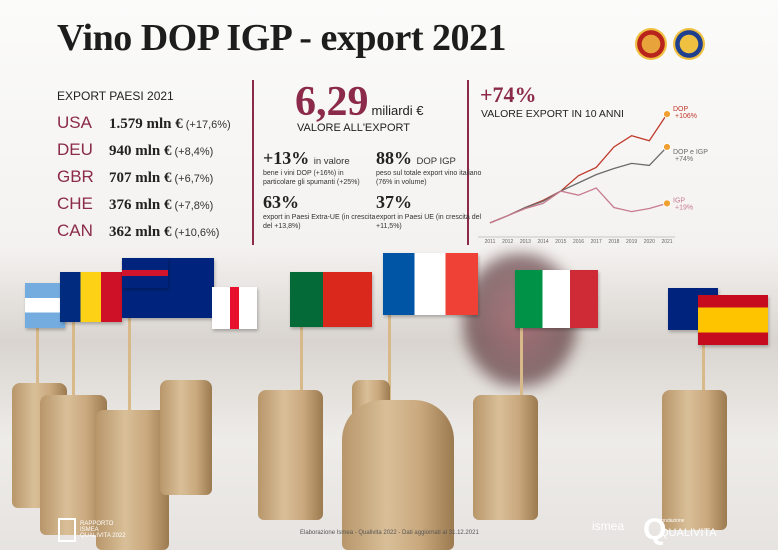 The width and height of the screenshot is (778, 550). I want to click on x-tick-label: 2019, so click(631, 242).